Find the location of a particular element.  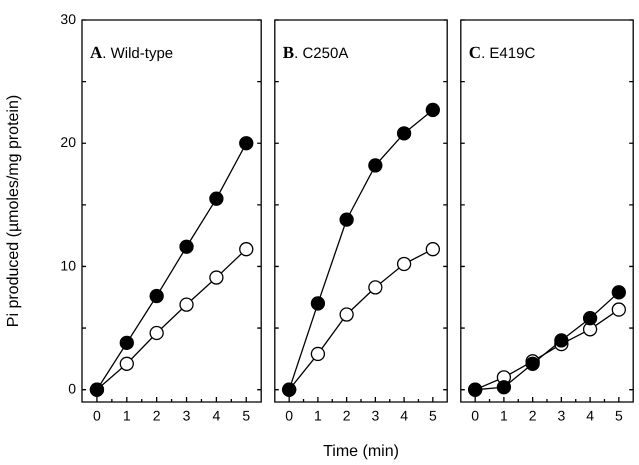

y-tick-label: 20 is located at coordinates (68, 142).